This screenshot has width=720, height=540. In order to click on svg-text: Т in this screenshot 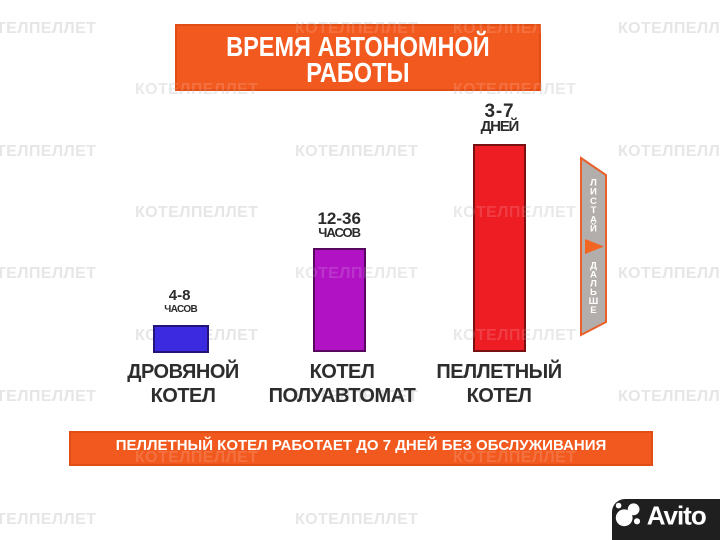, I will do `click(594, 210)`.